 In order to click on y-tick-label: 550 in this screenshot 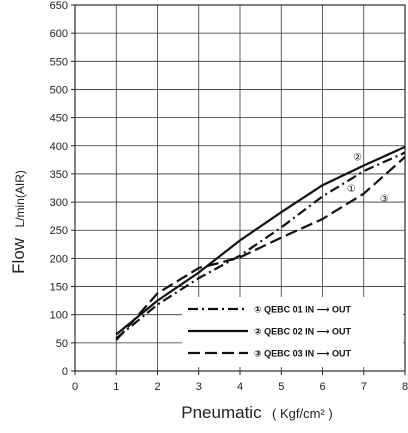, I will do `click(59, 62)`.